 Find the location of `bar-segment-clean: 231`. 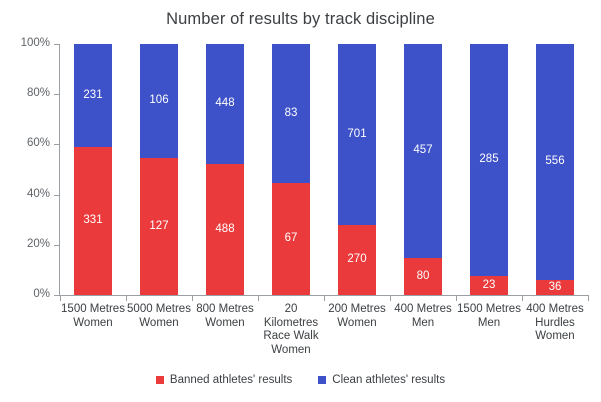

bar-segment-clean: 231 is located at coordinates (93, 96).